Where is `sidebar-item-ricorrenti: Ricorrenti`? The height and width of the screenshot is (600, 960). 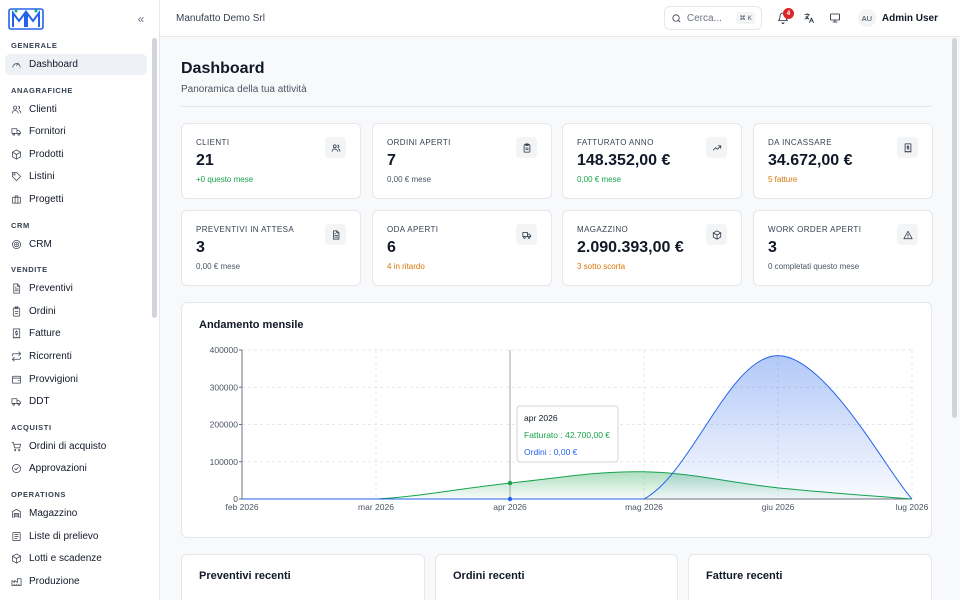 sidebar-item-ricorrenti: Ricorrenti is located at coordinates (76, 356).